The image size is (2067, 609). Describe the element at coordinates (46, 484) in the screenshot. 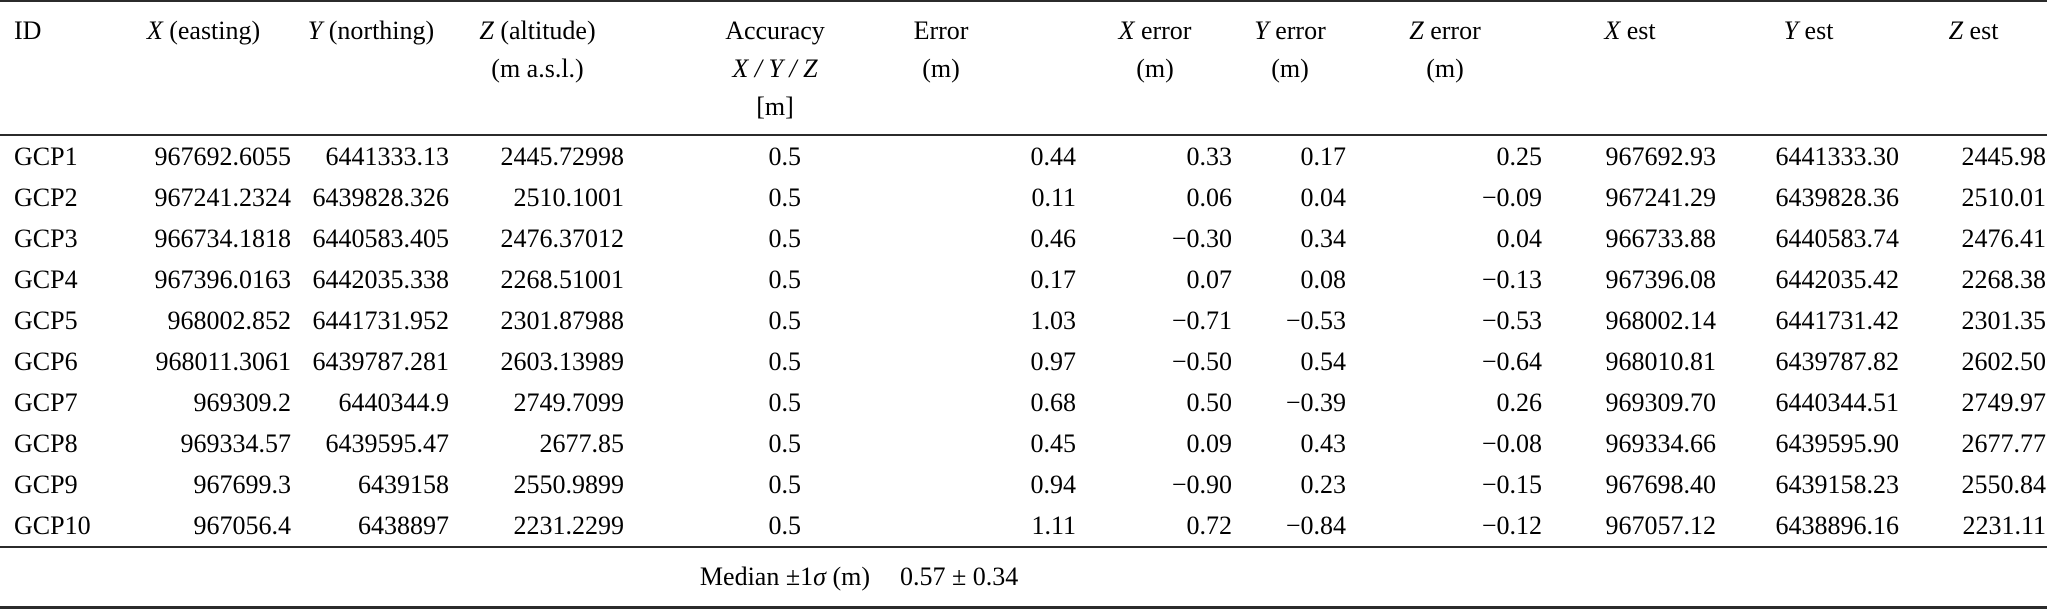

I see `cell-id: GCP9` at that location.